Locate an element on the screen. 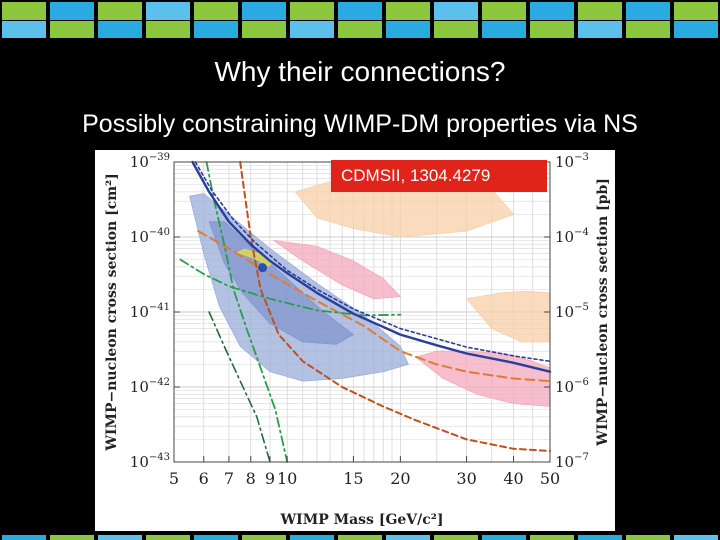  x-tick-label: 9 is located at coordinates (270, 478).